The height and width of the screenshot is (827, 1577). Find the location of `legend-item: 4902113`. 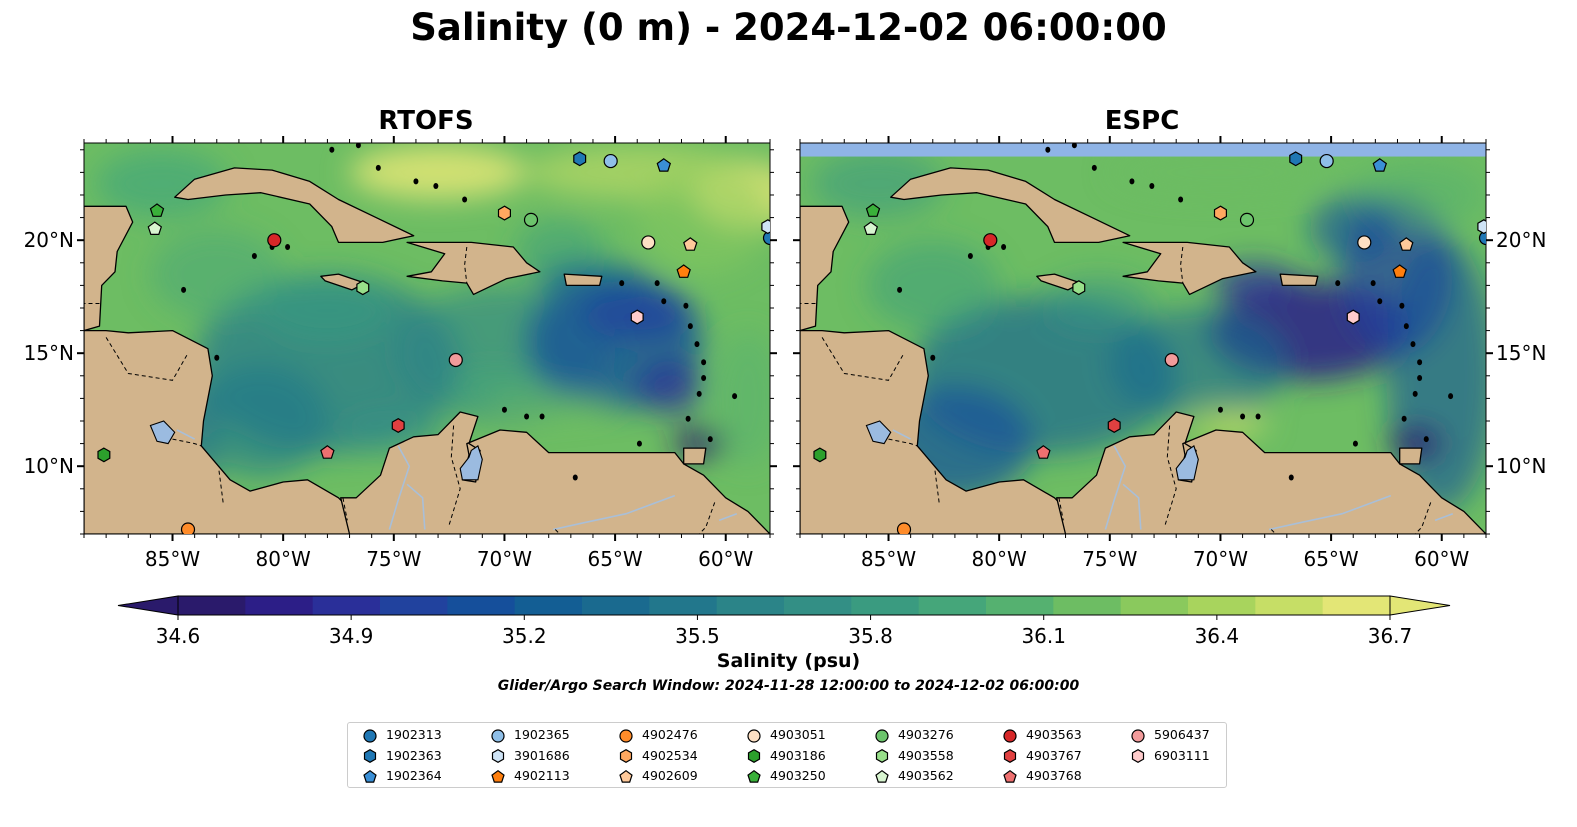

legend-item: 4902113 is located at coordinates (530, 776).